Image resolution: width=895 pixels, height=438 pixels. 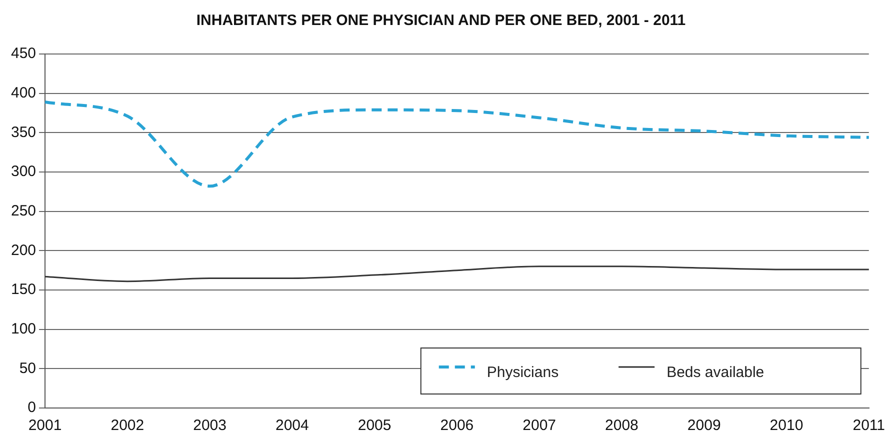 I want to click on x-tick-label: 2003, so click(x=209, y=425).